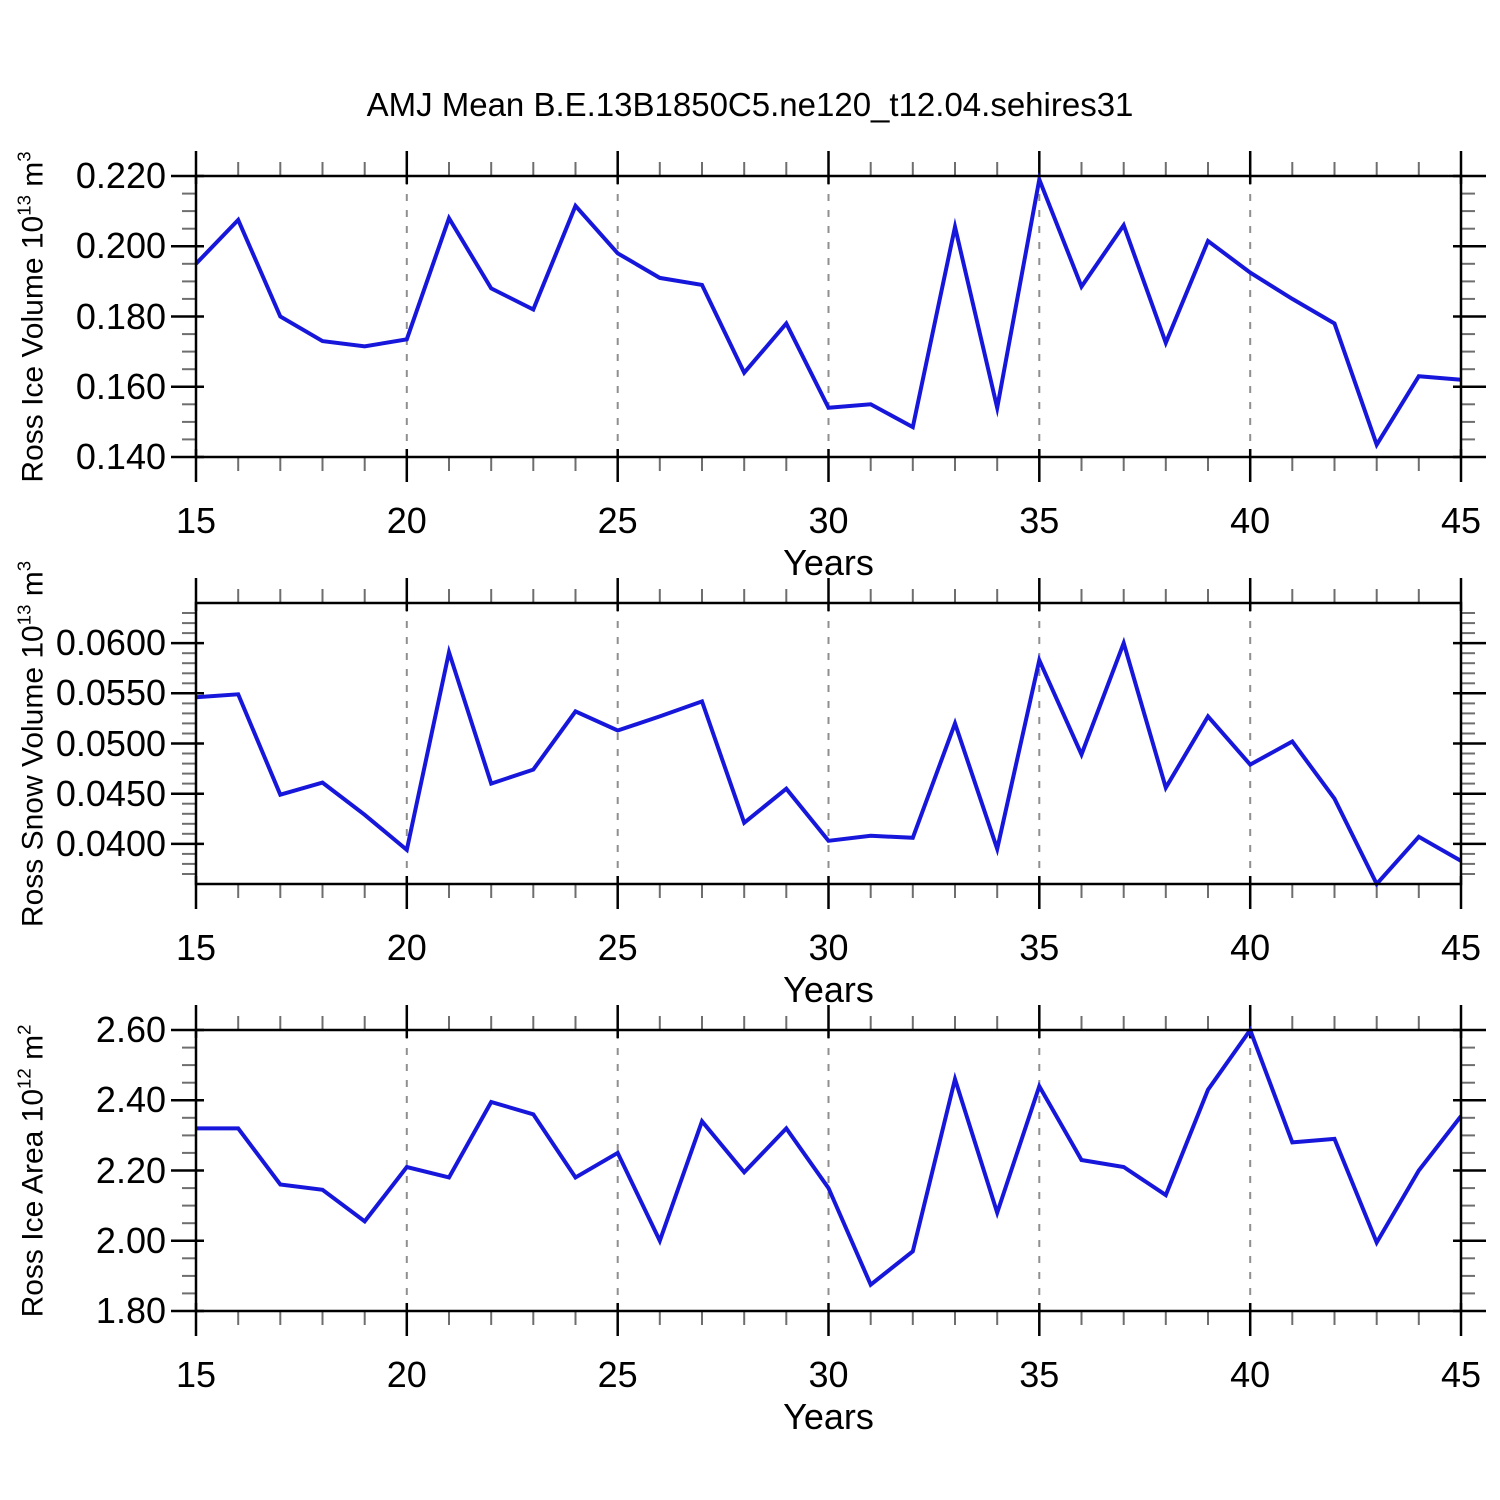  Describe the element at coordinates (24, 1078) in the screenshot. I see `ylabel-superscript: 12` at that location.